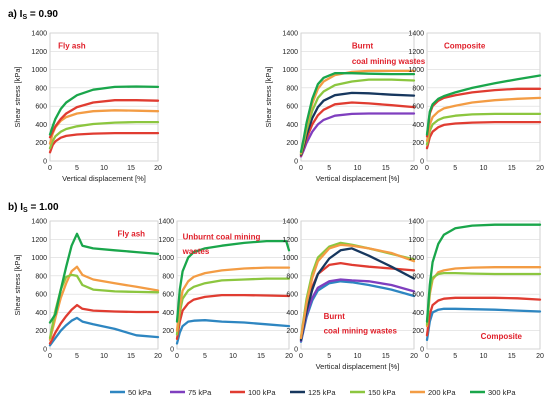  What do you see at coordinates (361, 330) in the screenshot?
I see `panel-annotation: coal mining wastes` at bounding box center [361, 330].